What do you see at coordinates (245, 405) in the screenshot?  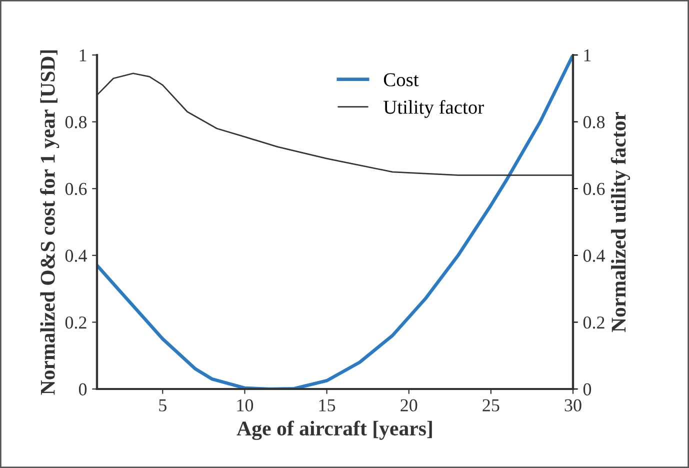 I see `x-tick-label: 10` at bounding box center [245, 405].